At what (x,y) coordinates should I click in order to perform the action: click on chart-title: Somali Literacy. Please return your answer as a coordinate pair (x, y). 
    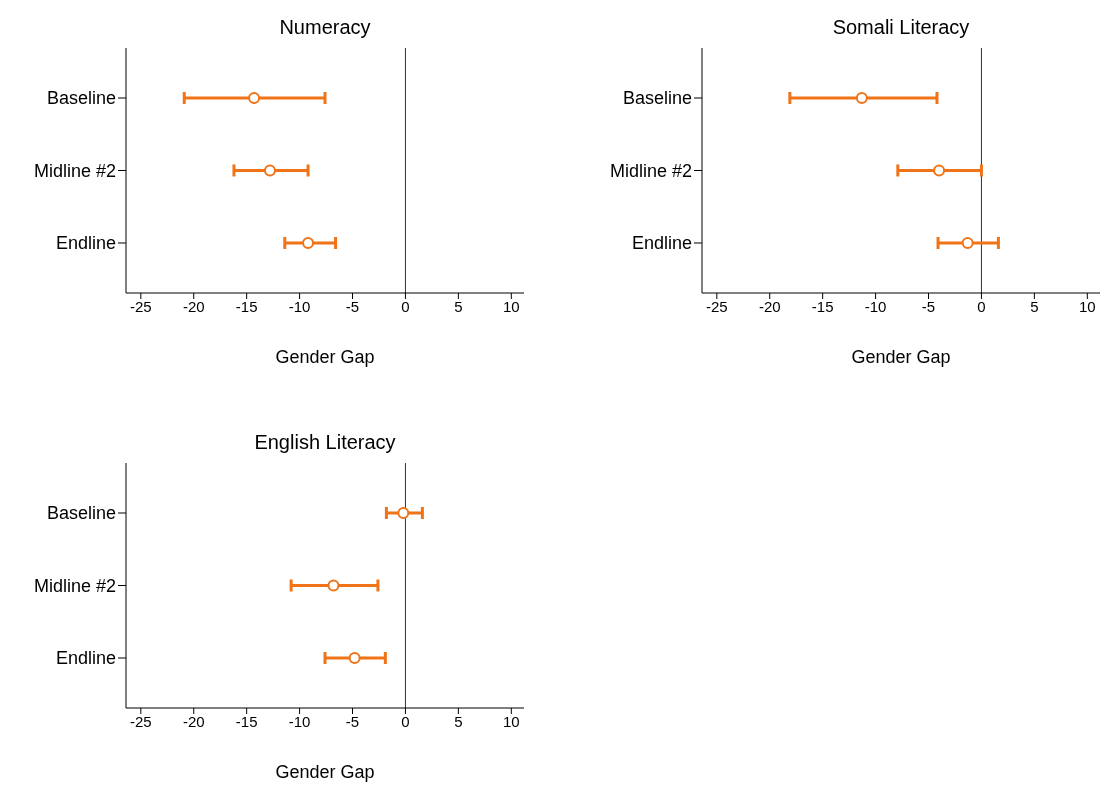
    Looking at the image, I should click on (901, 27).